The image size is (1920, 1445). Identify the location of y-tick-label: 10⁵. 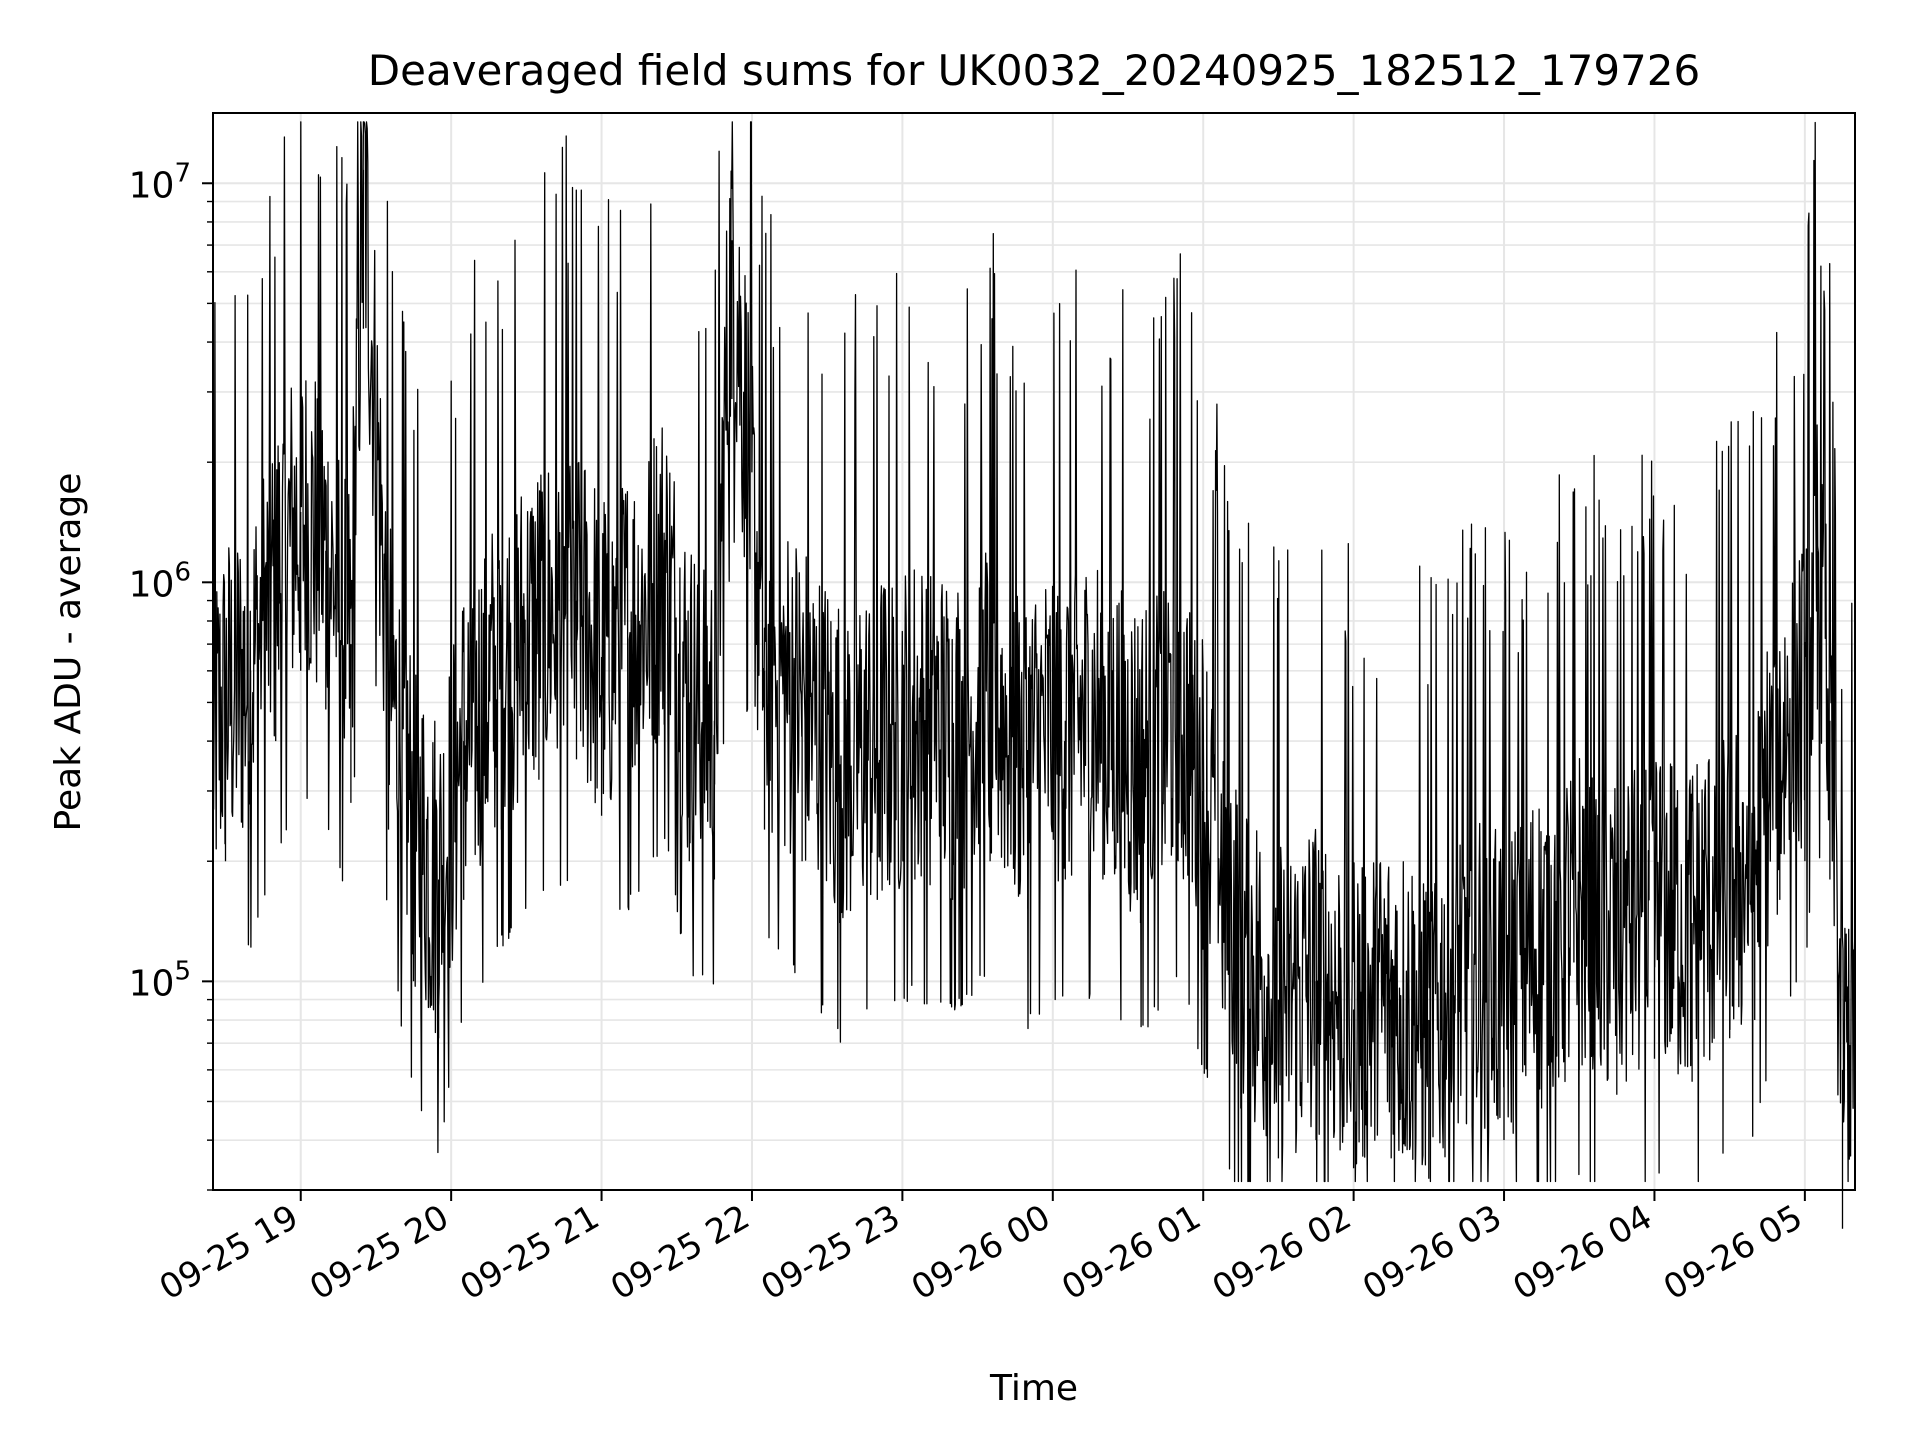
(160, 980).